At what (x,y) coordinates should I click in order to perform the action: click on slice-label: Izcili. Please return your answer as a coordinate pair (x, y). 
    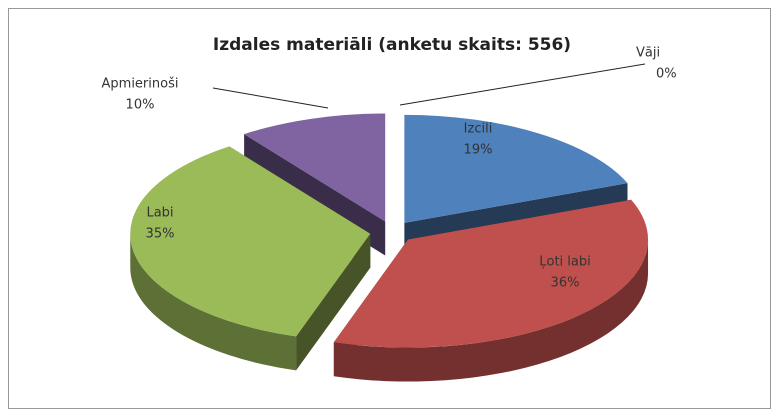
    Looking at the image, I should click on (478, 129).